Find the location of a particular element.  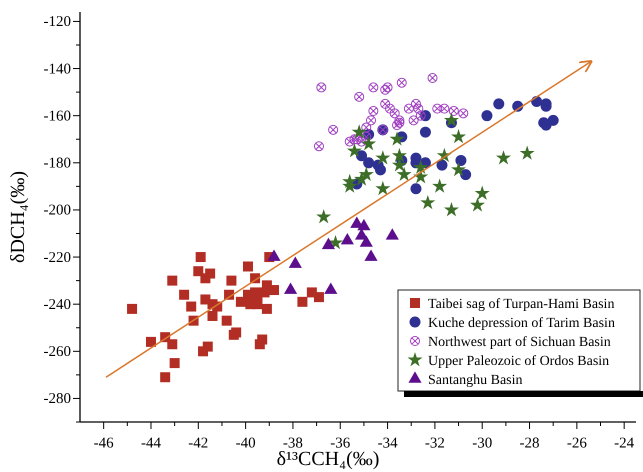

y-tick-label: -220 is located at coordinates (57, 258).